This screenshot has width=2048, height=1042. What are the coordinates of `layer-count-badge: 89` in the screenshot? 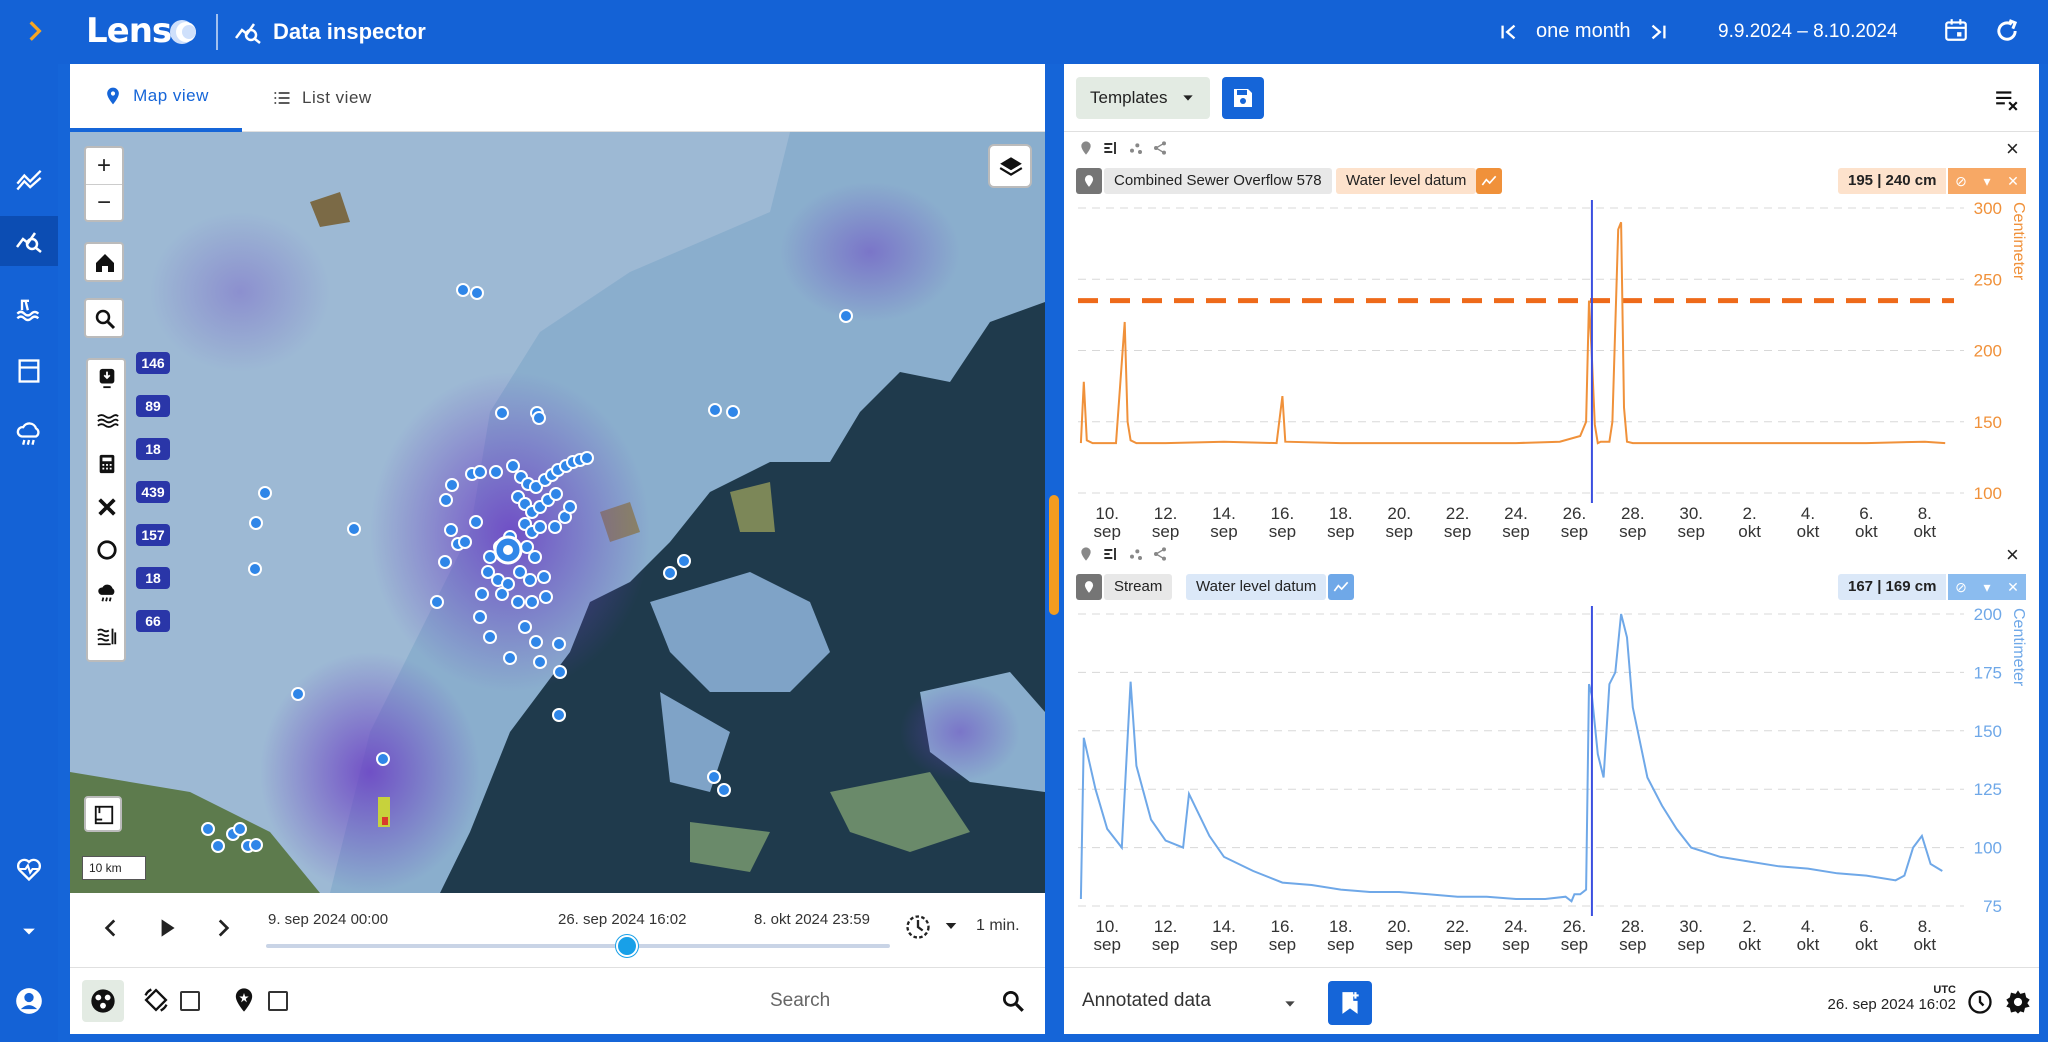 It's located at (153, 406).